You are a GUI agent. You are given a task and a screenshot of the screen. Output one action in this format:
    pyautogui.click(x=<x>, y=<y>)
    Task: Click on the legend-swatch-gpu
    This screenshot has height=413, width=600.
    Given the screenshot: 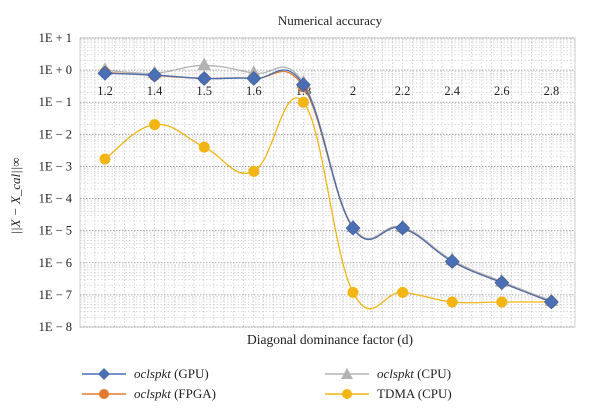 What is the action you would take?
    pyautogui.click(x=104, y=374)
    